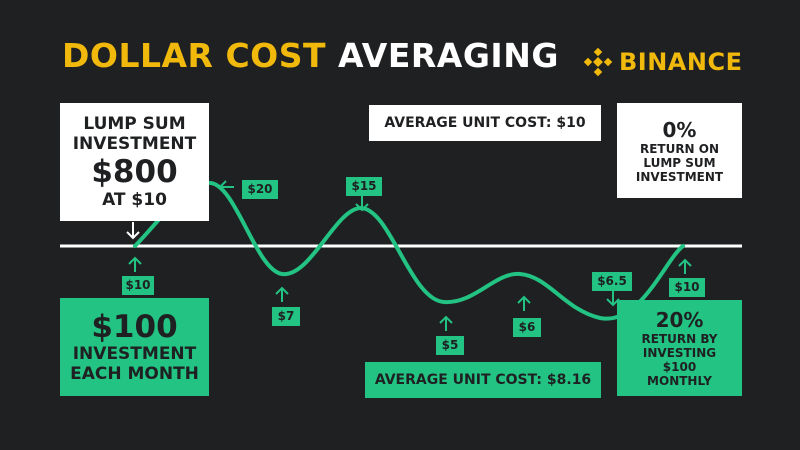  What do you see at coordinates (194, 55) in the screenshot?
I see `title-part-1: DOLLAR COST` at bounding box center [194, 55].